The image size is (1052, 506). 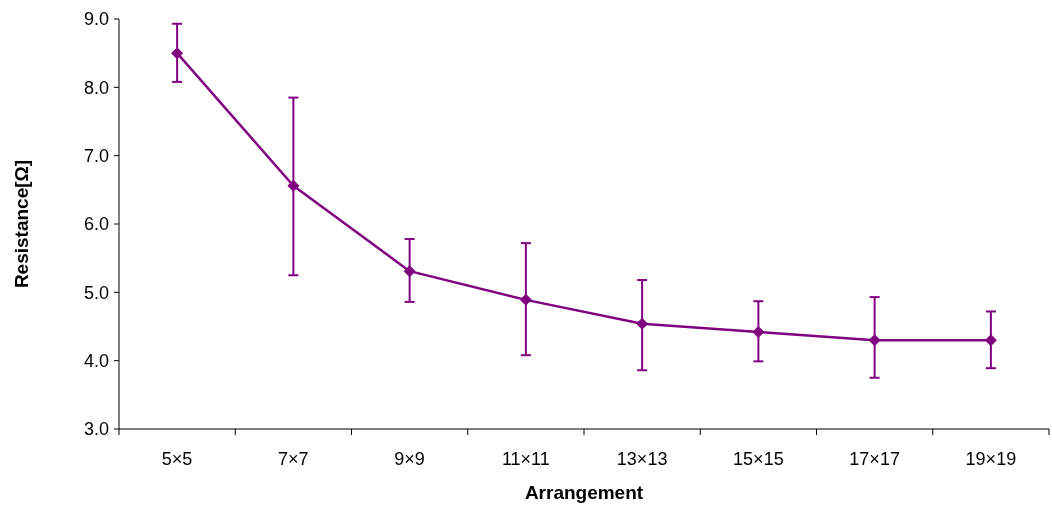 What do you see at coordinates (177, 459) in the screenshot?
I see `x-tick-label: 5×5` at bounding box center [177, 459].